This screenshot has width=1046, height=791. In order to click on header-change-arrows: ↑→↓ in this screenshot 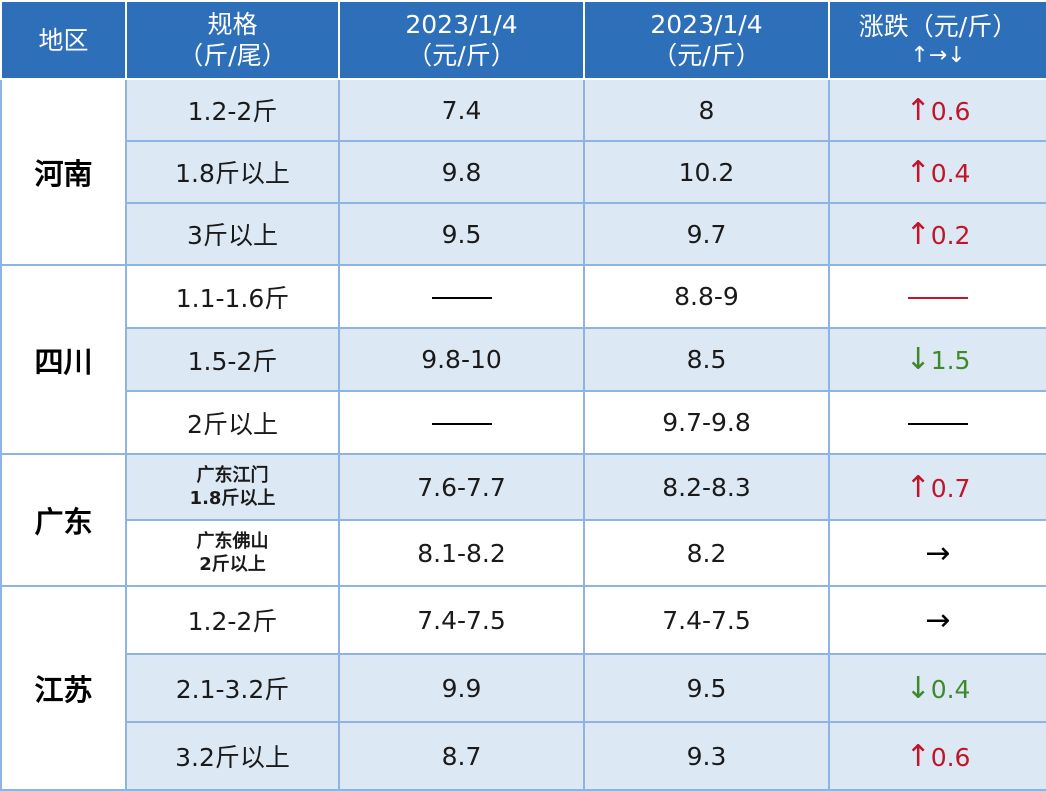, I will do `click(938, 55)`.